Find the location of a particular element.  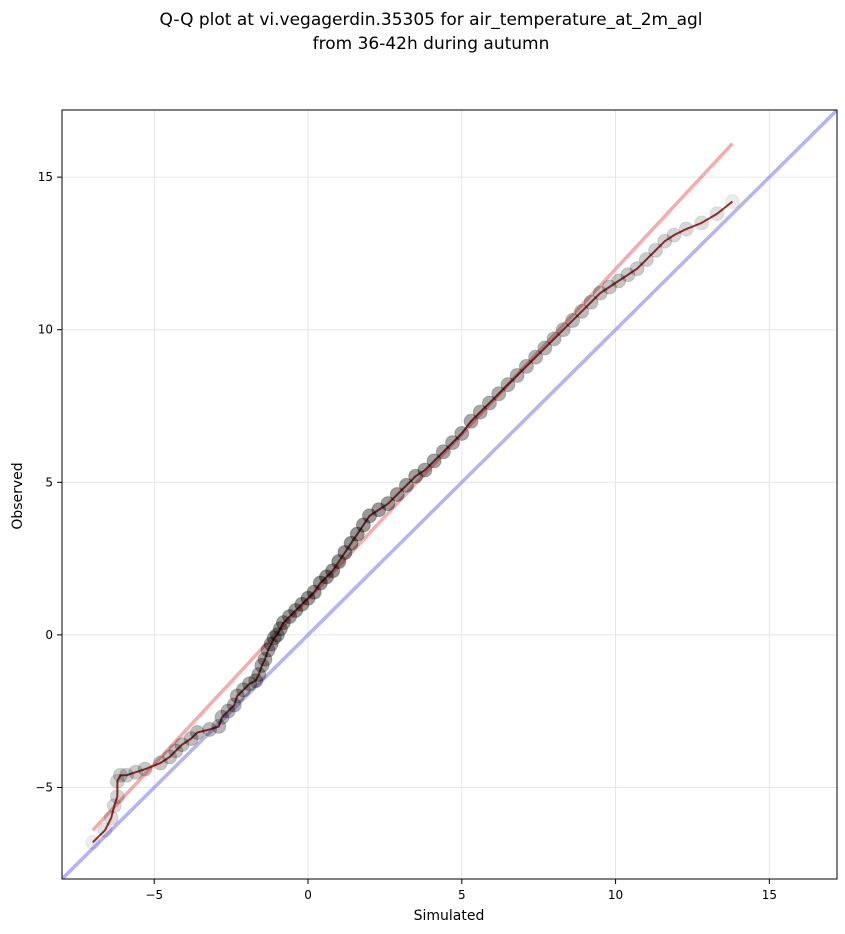

y-axis-label: Observed is located at coordinates (18, 495).